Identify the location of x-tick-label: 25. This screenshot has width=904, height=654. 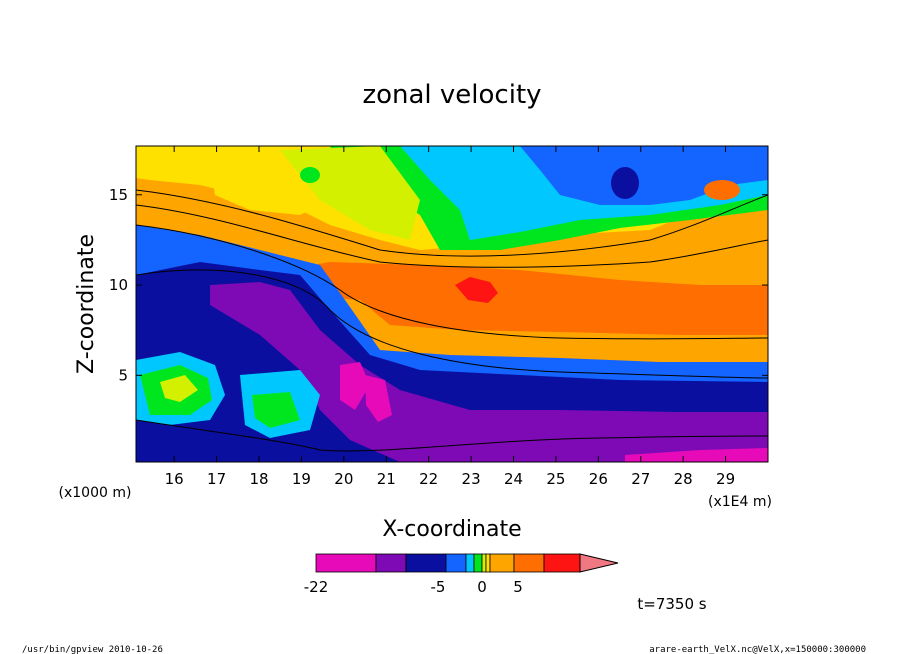
(555, 479).